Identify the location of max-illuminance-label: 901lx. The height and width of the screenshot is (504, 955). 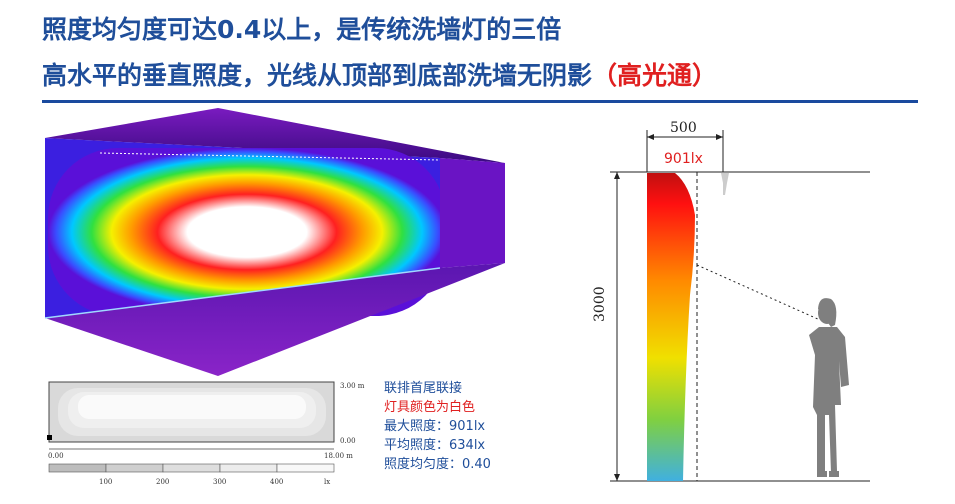
(683, 159).